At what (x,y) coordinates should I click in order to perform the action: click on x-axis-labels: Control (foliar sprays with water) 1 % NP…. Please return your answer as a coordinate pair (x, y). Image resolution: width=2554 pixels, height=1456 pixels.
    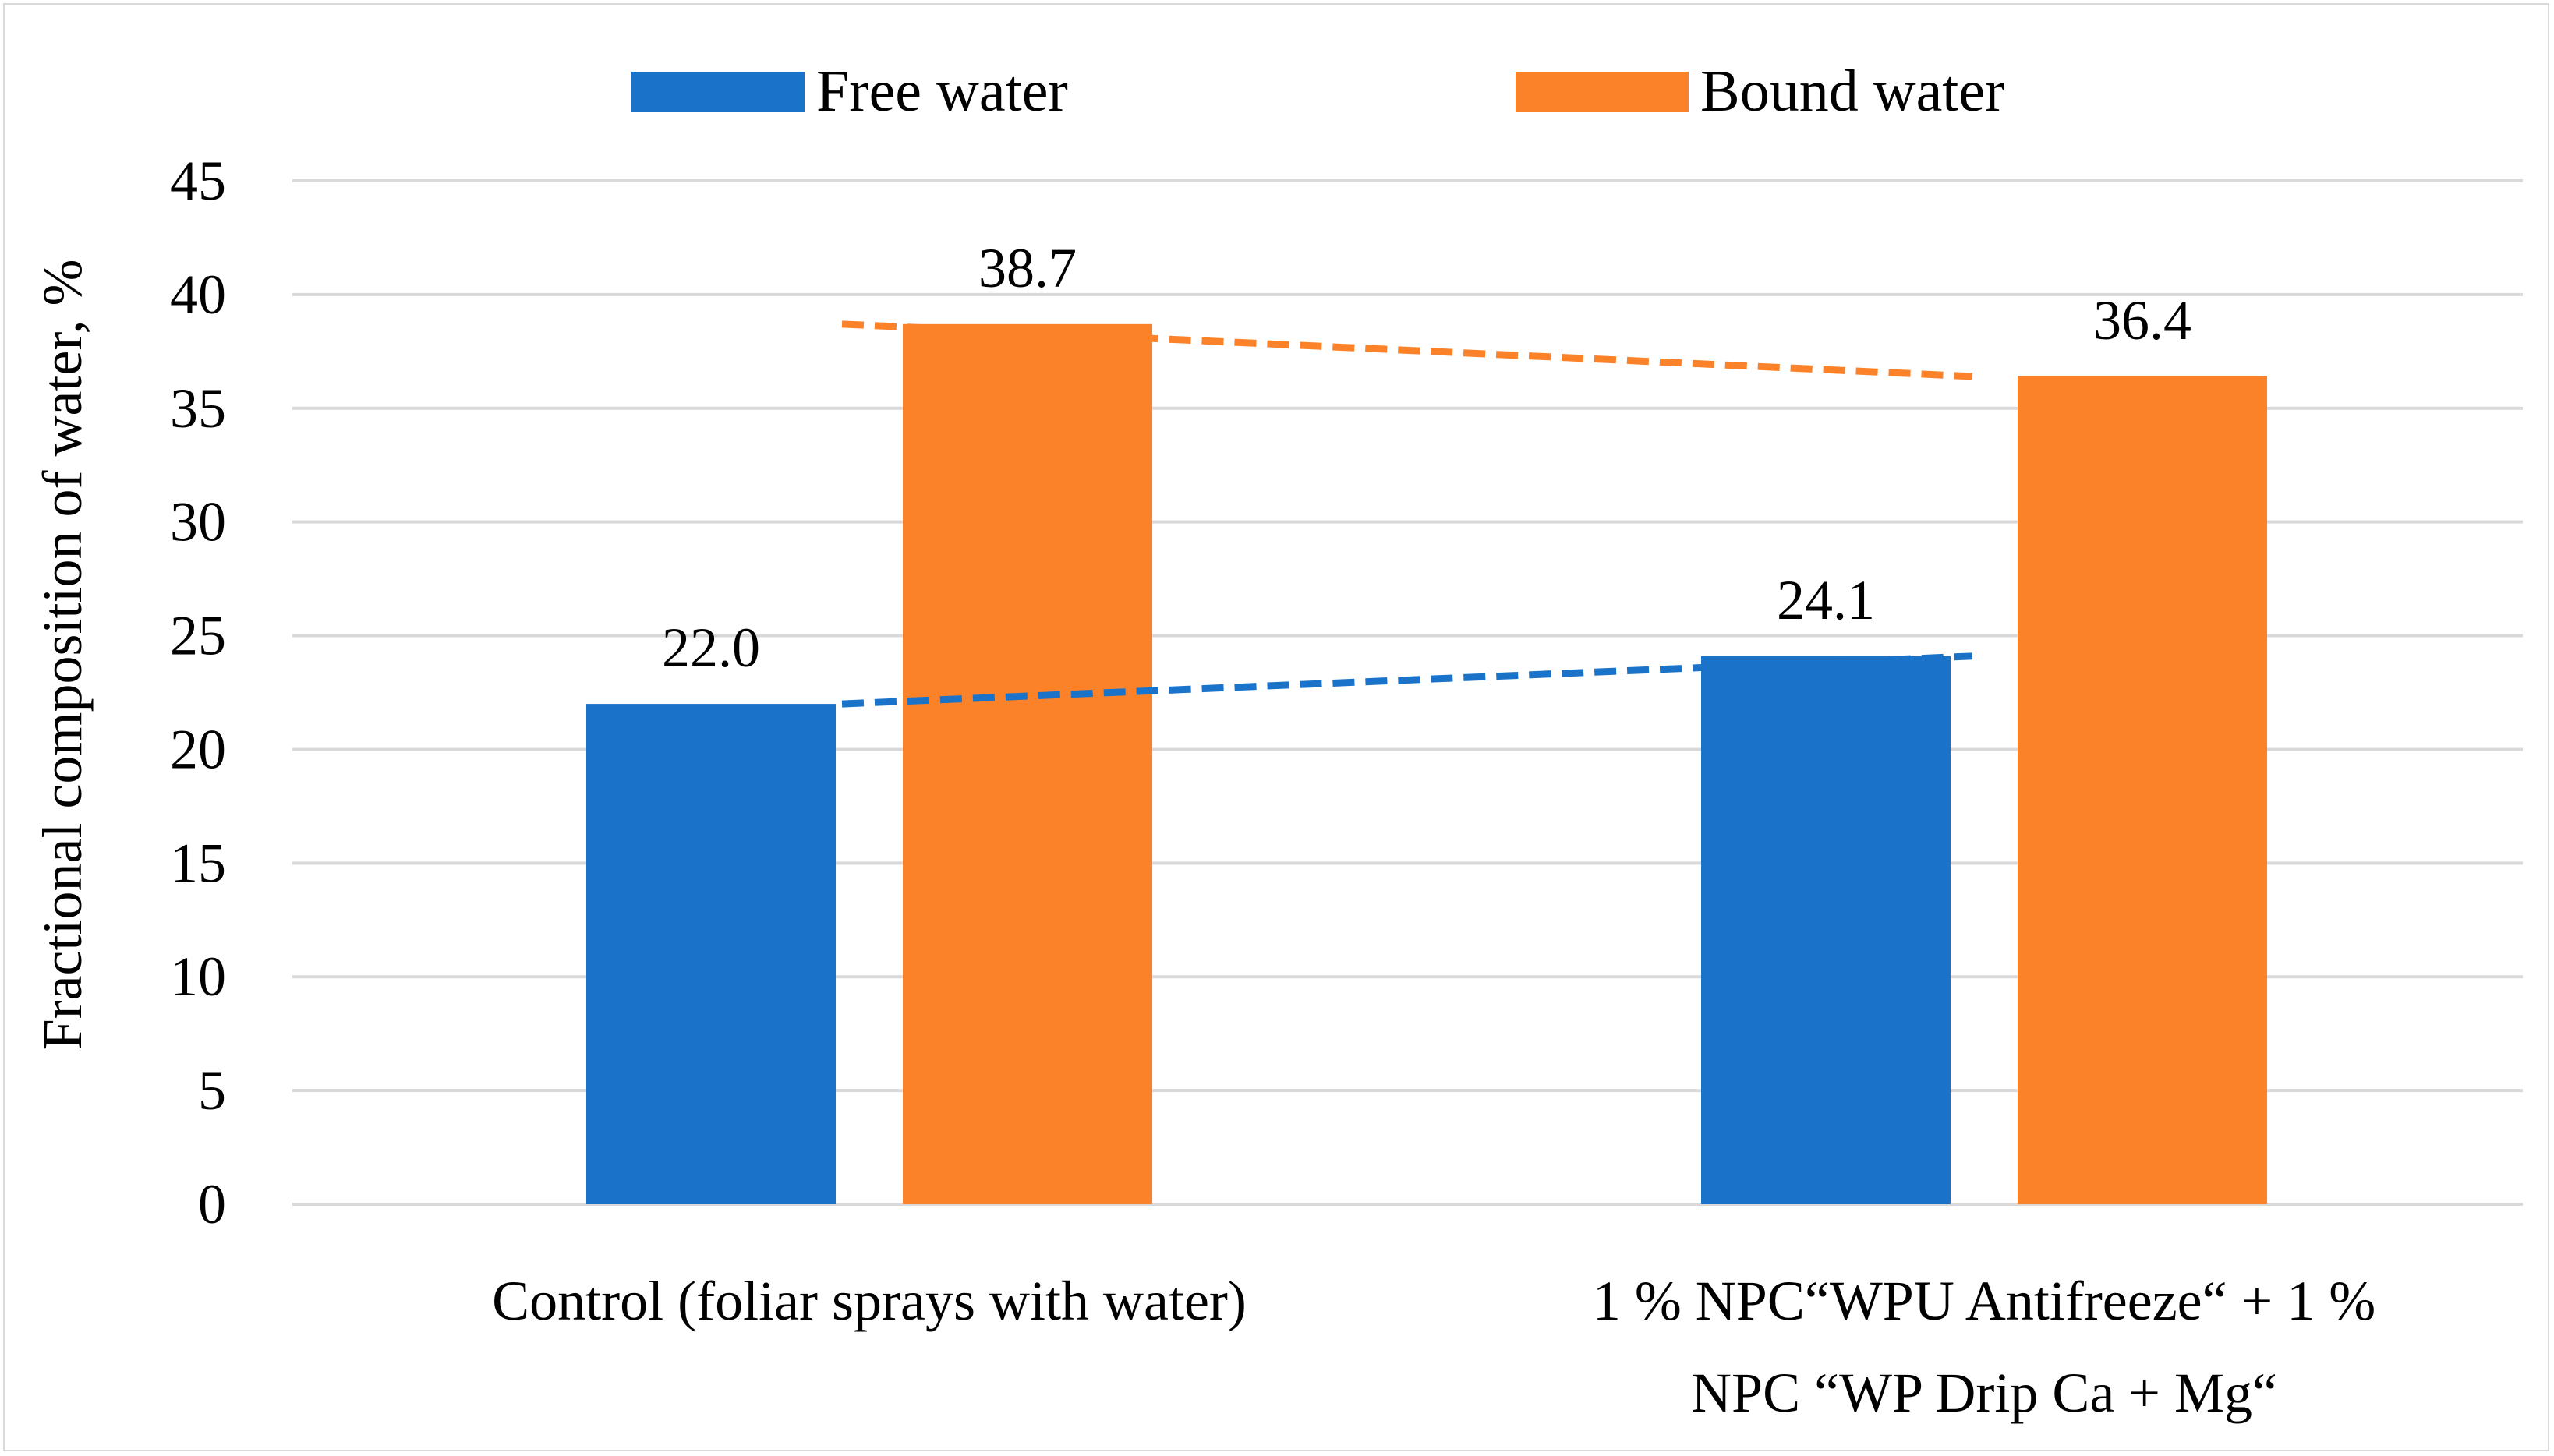
    Looking at the image, I should click on (1433, 1347).